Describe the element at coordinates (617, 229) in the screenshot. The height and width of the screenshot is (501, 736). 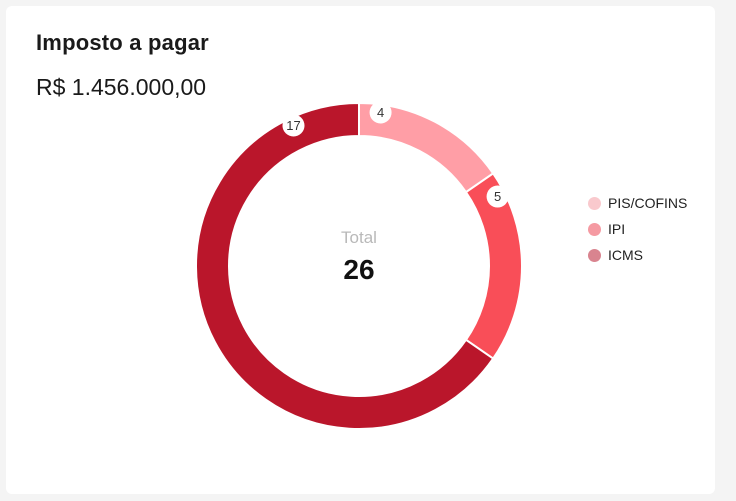
I see `legend-label: IPI` at that location.